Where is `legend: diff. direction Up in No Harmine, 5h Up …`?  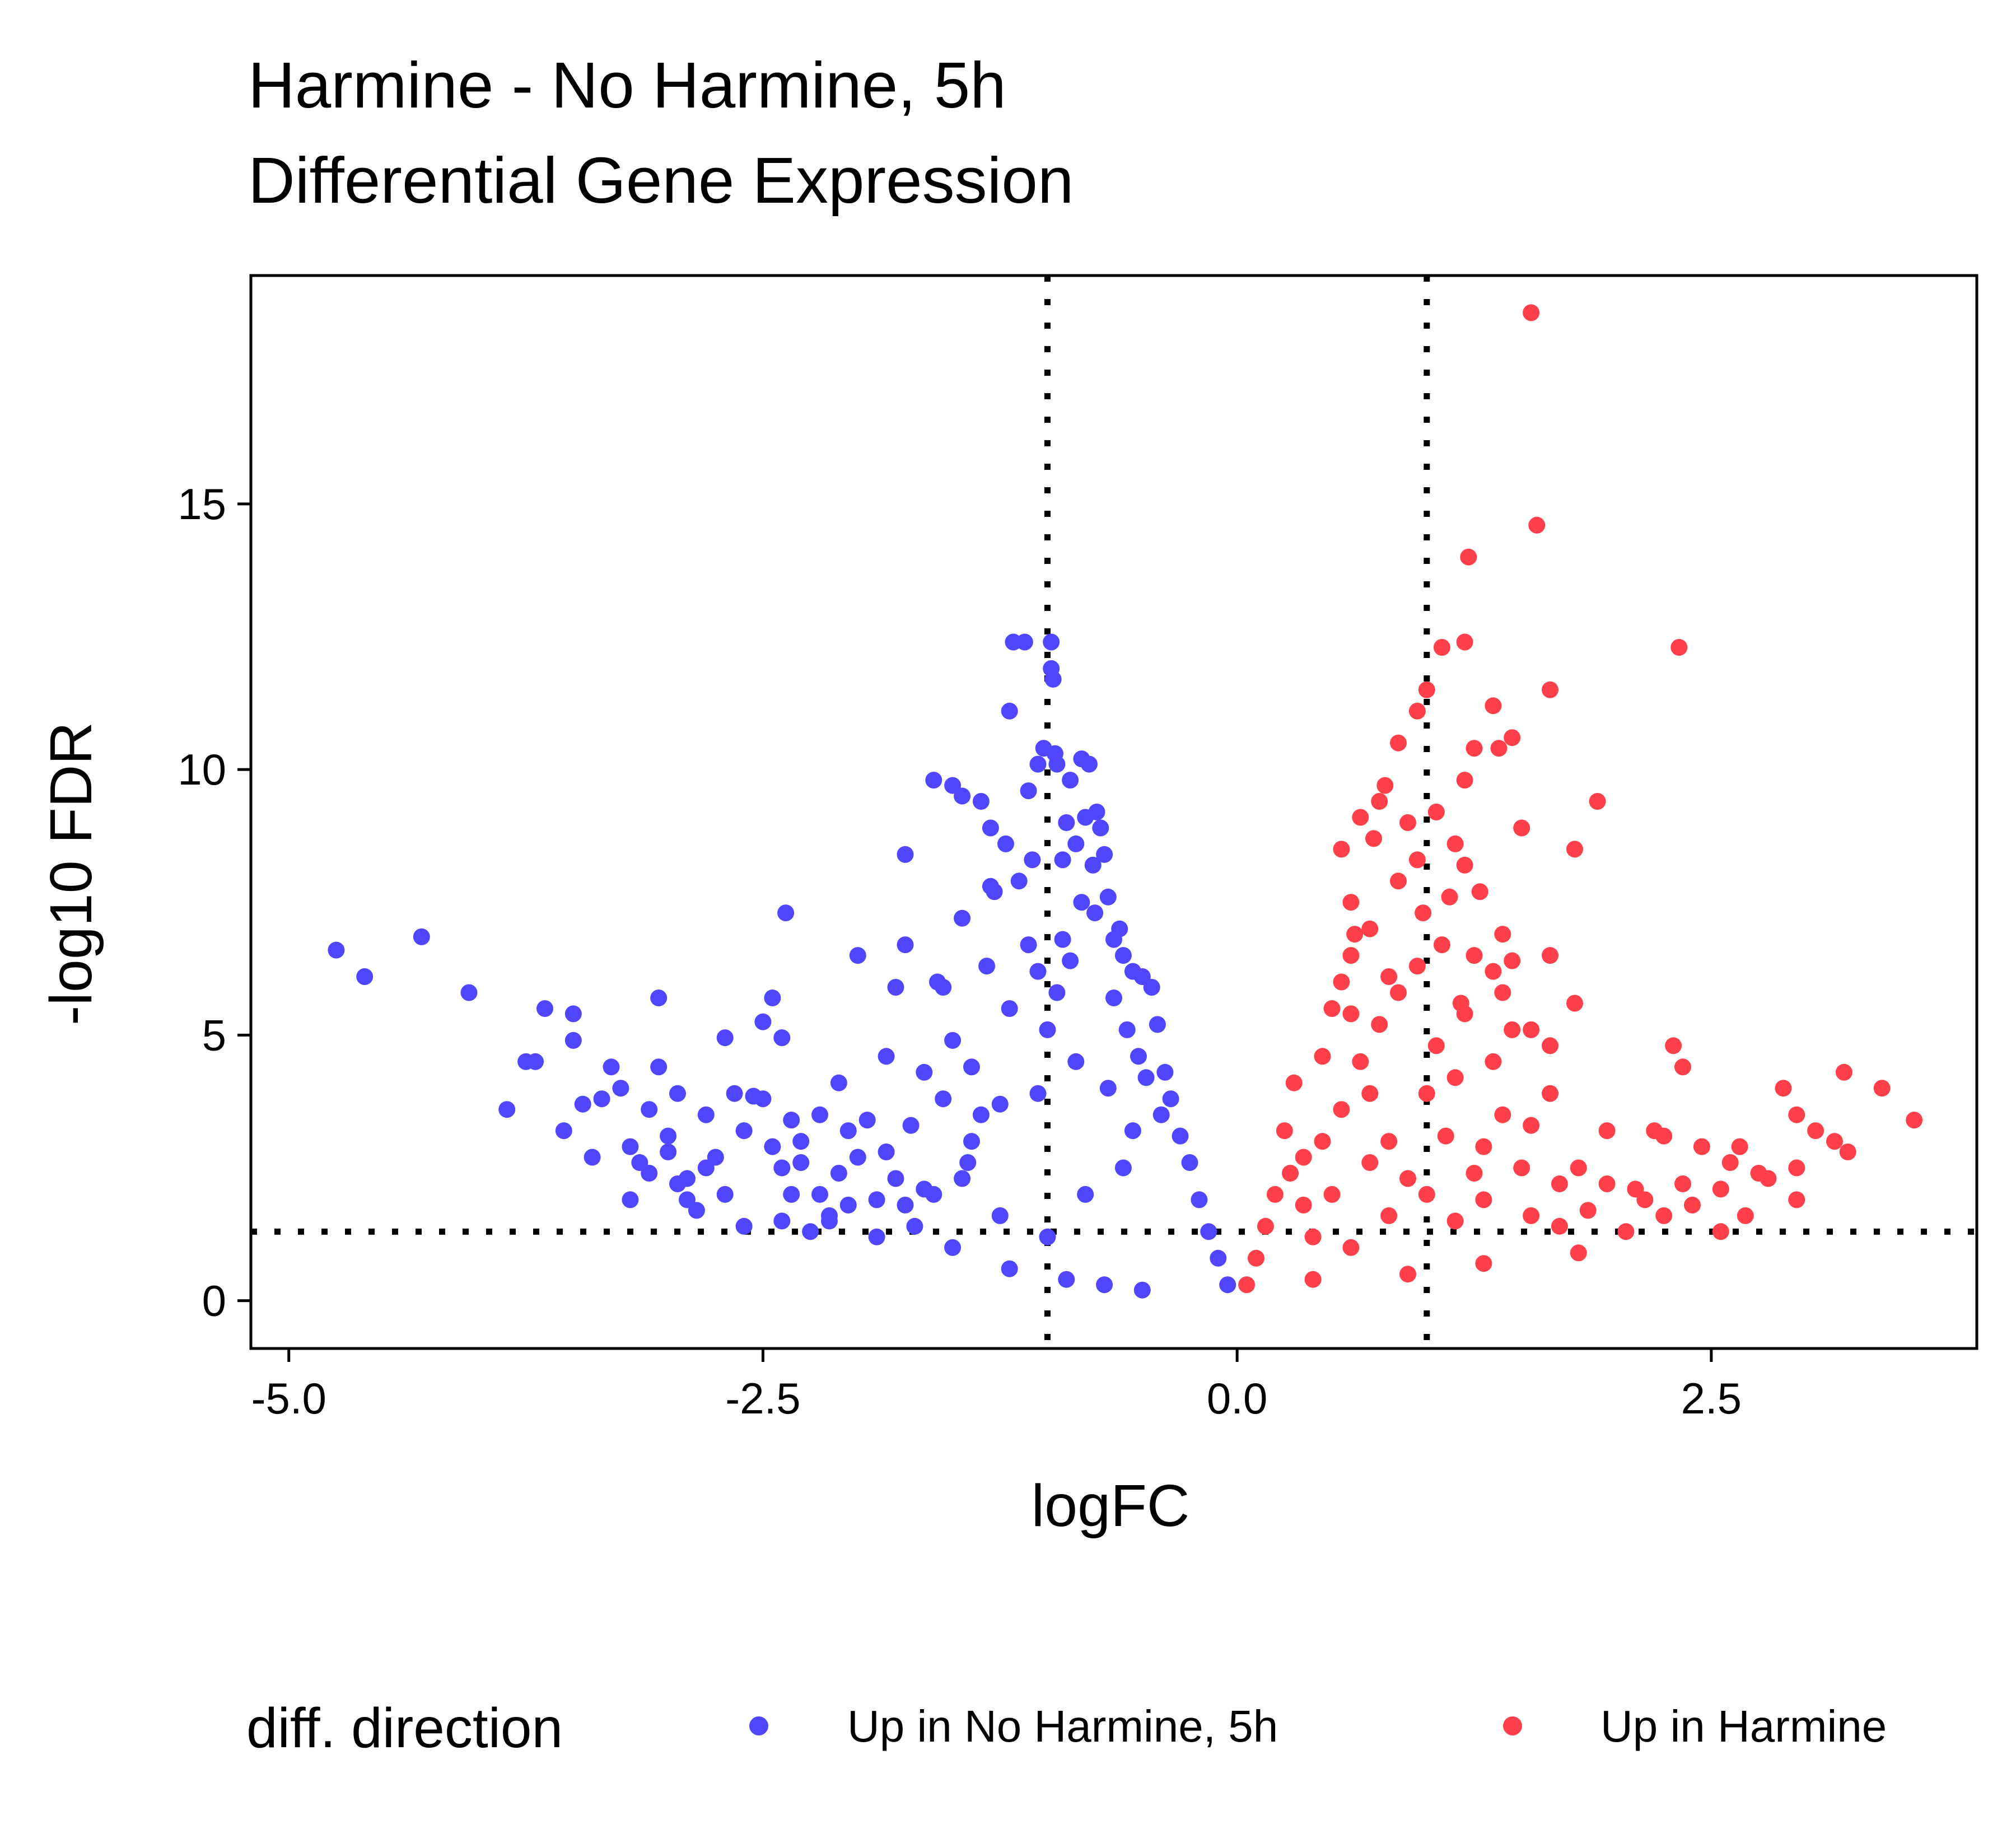 legend: diff. direction Up in No Harmine, 5h Up … is located at coordinates (1067, 1729).